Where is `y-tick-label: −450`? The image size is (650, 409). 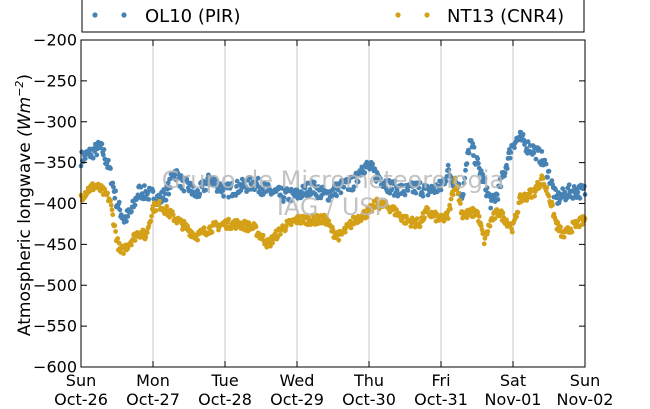
y-tick-label: −450 is located at coordinates (55, 244).